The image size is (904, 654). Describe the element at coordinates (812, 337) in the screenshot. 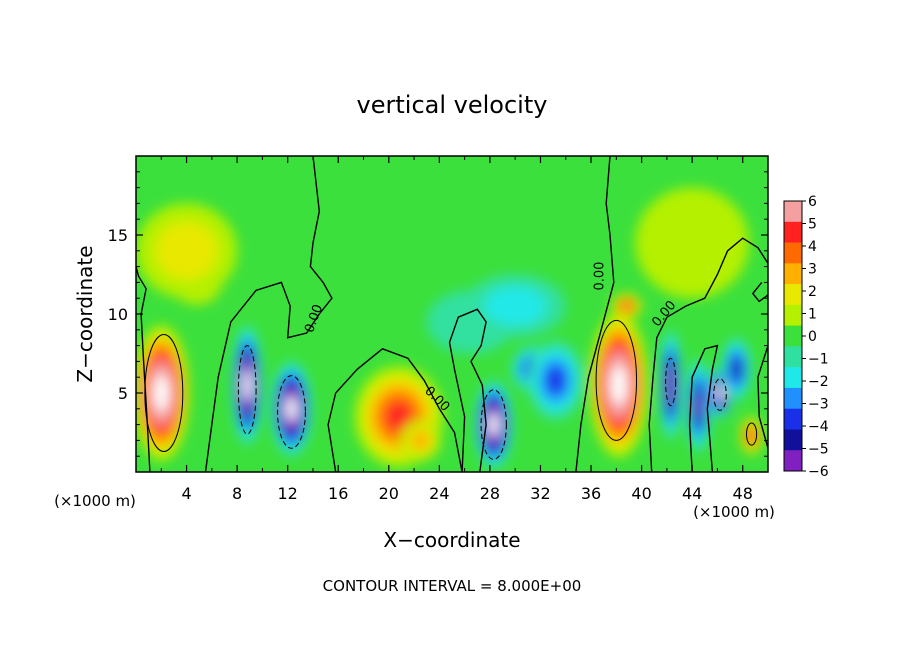

I see `colorbar-tick-label: 0` at that location.